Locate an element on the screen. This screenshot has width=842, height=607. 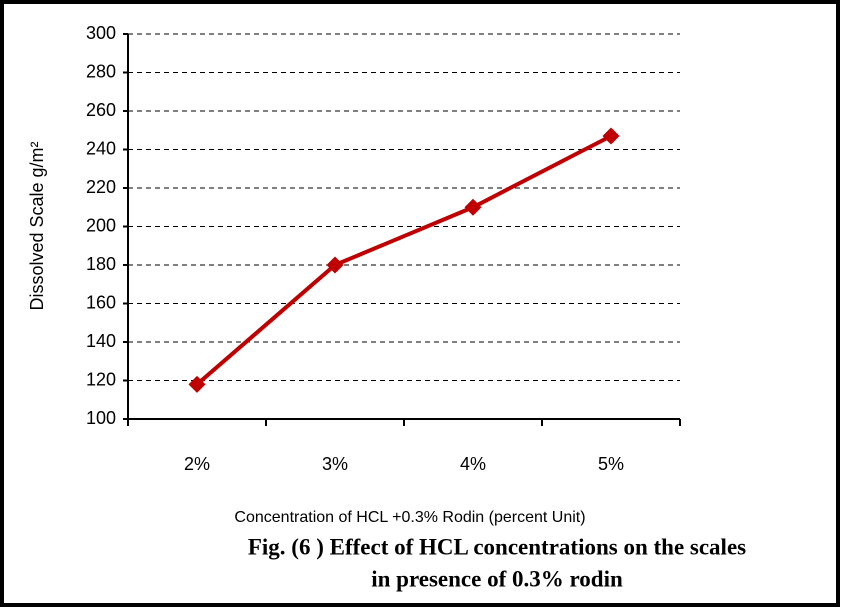
y-tick-label: 160 is located at coordinates (101, 302).